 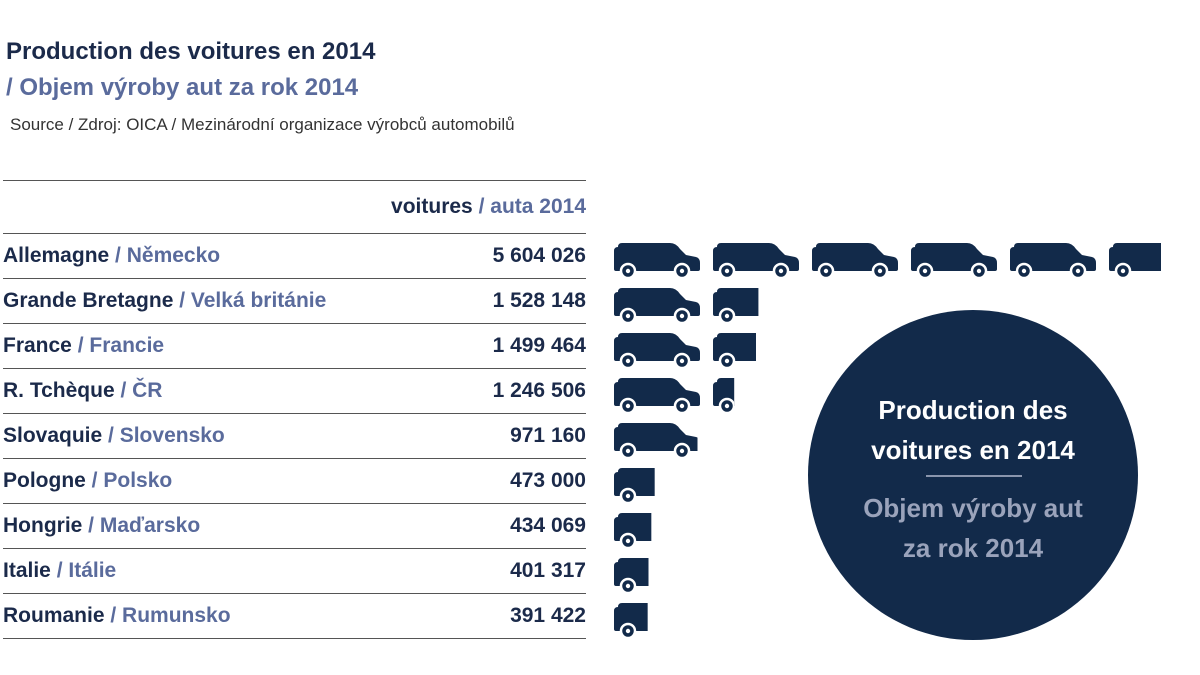 I want to click on table-row: Pologne / Polsko 473 000, so click(x=294, y=481).